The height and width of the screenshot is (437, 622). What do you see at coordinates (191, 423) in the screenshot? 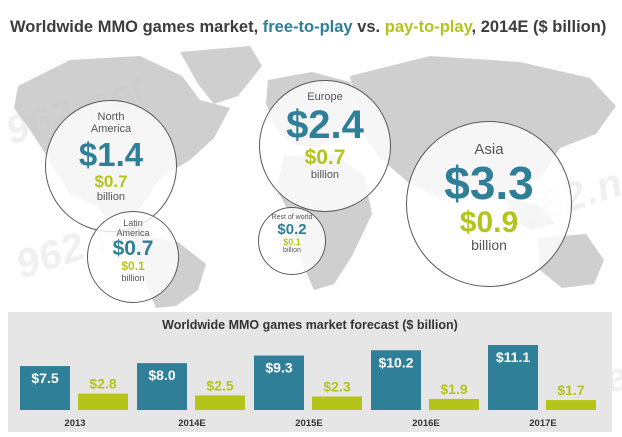
I see `year-label-2014e: 2014E` at bounding box center [191, 423].